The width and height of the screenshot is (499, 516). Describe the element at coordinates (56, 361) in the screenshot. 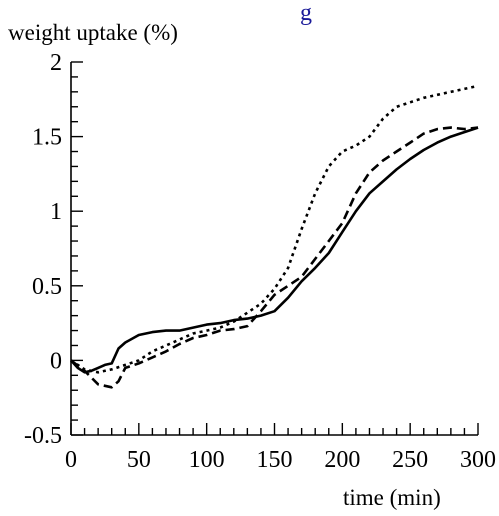

I see `y-tick-label: 0` at that location.